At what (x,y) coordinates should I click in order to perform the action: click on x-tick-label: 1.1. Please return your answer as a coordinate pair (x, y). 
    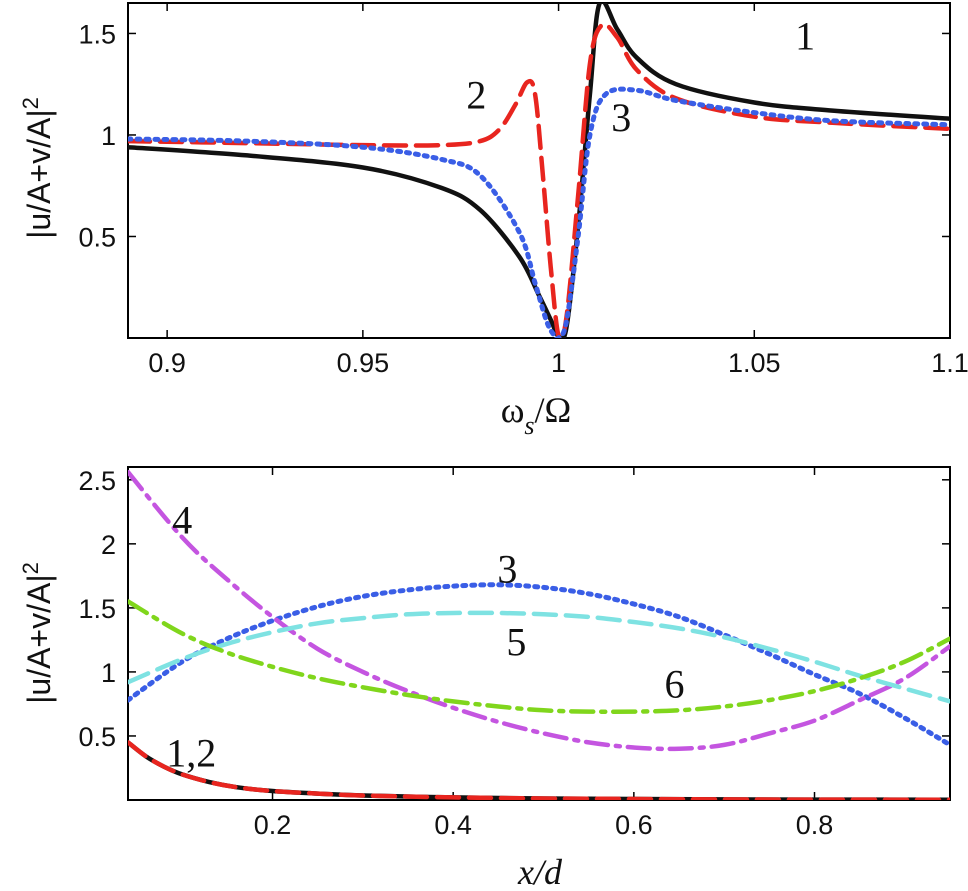
    Looking at the image, I should click on (949, 363).